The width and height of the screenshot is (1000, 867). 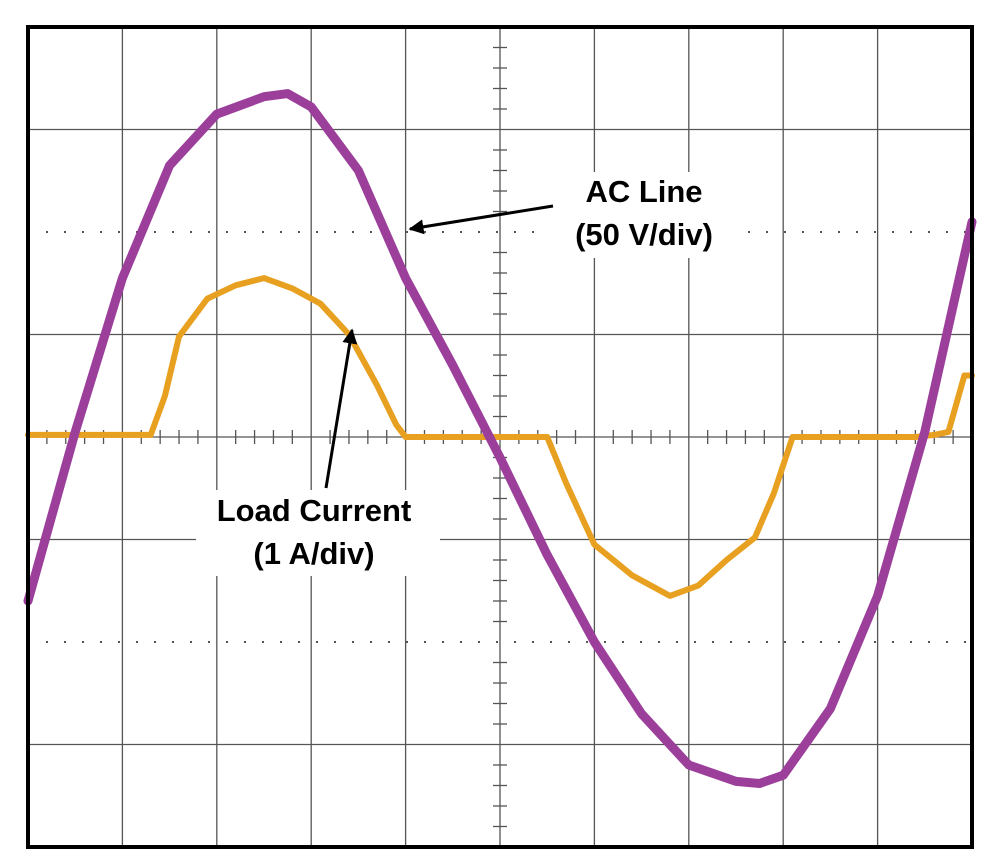 What do you see at coordinates (318, 533) in the screenshot?
I see `load-current-label-bg` at bounding box center [318, 533].